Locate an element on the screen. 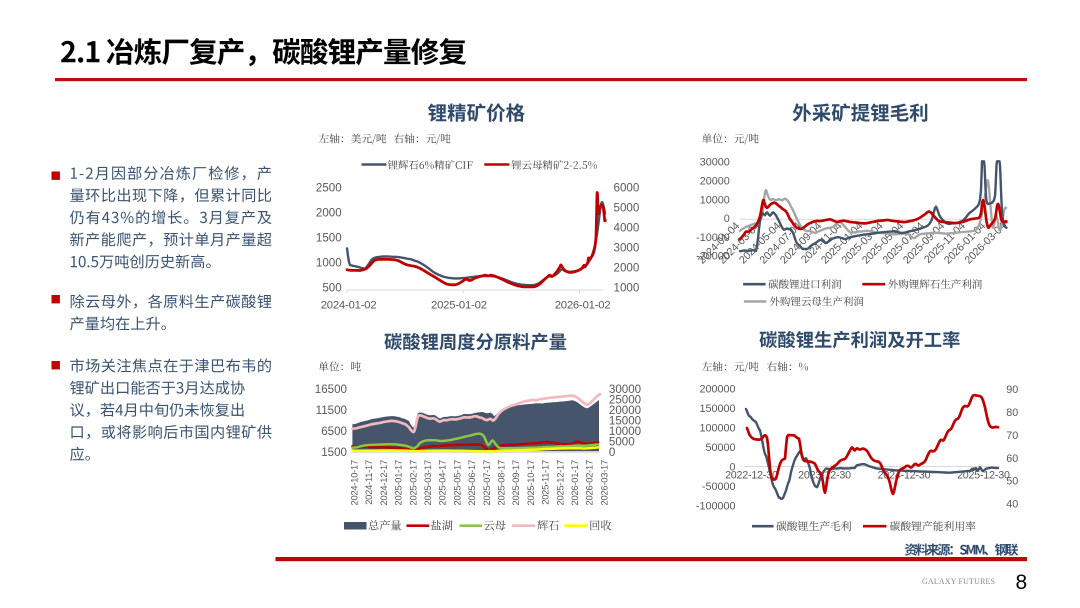 This screenshot has width=1080, height=608. svg-text: 2024-01-02 is located at coordinates (349, 306).